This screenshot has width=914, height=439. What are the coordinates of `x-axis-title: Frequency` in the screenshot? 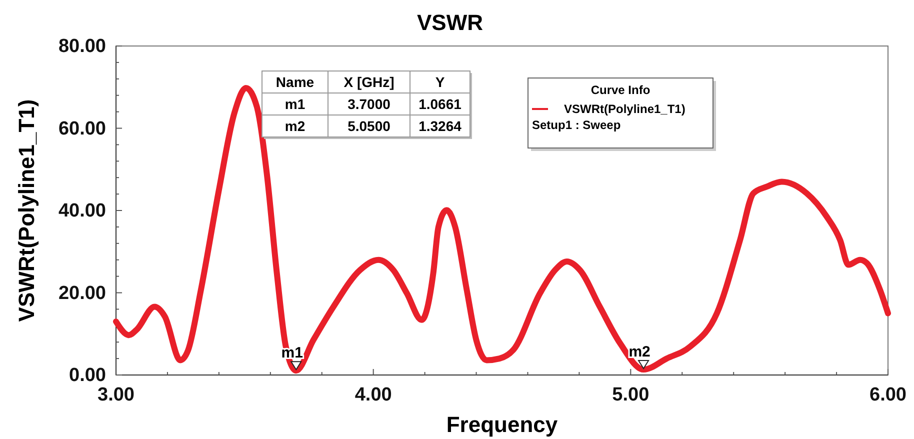 It's located at (502, 424).